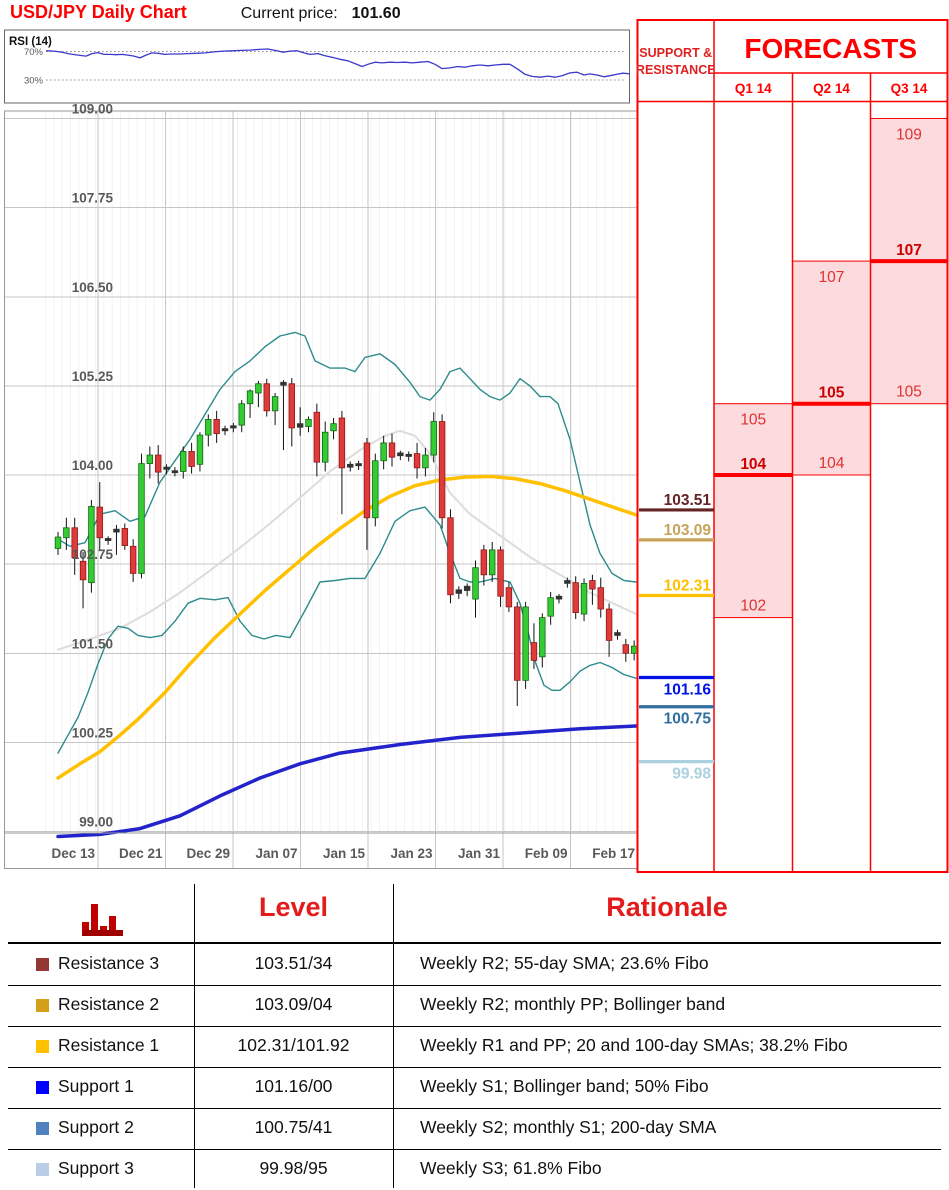 The image size is (949, 1190). I want to click on x-axis-tick: Jan 15, so click(344, 853).